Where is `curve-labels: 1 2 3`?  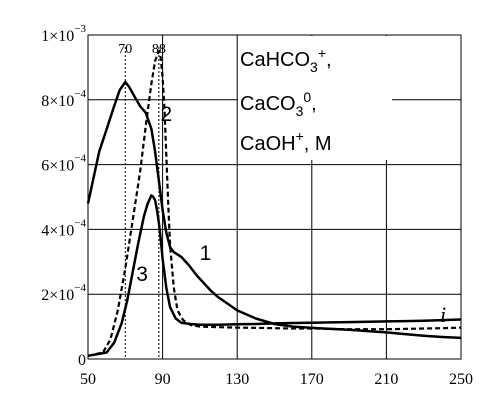
curve-labels: 1 2 3 is located at coordinates (173, 194).